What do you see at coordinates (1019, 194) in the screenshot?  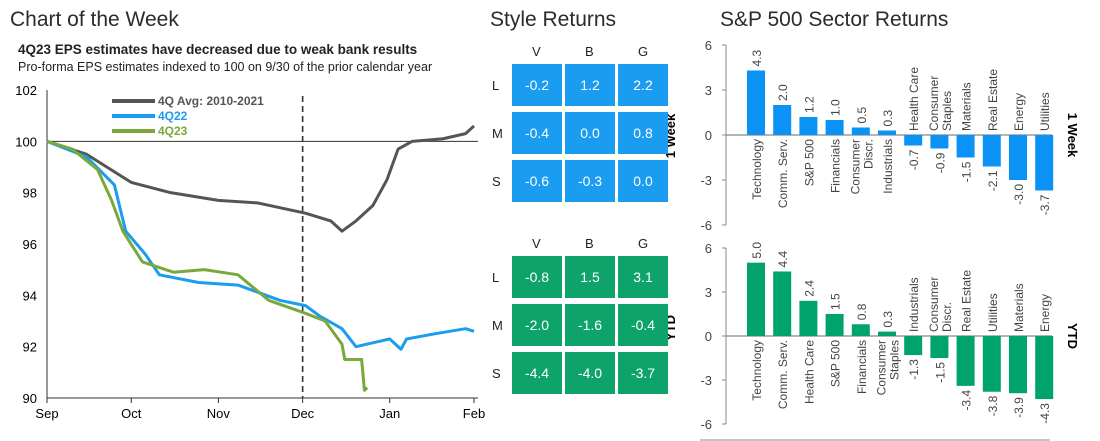 I see `bar-value-label: -3.0` at bounding box center [1019, 194].